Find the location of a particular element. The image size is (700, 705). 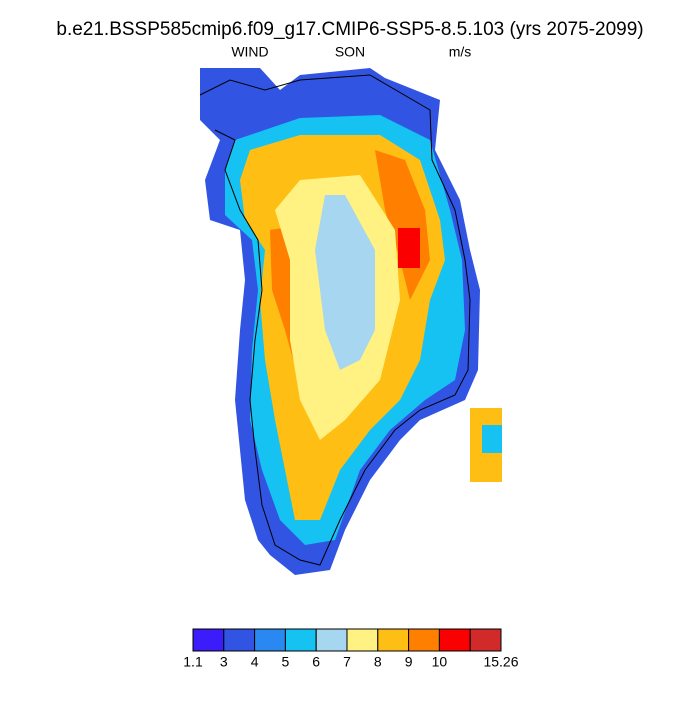

colorbar-label: 15.26 is located at coordinates (500, 662).